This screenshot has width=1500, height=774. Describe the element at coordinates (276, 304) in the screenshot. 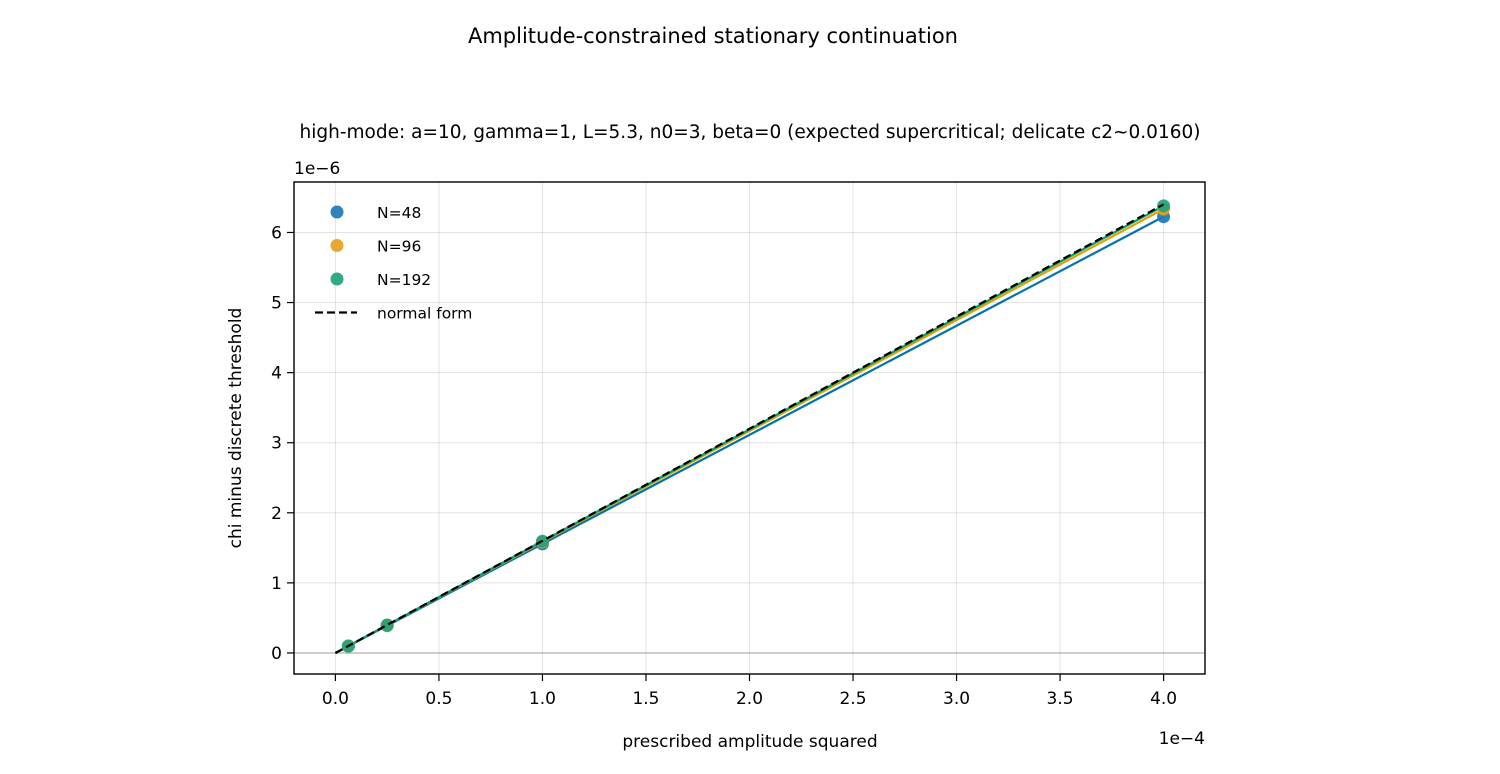

I see `y-tick-label: 5` at that location.